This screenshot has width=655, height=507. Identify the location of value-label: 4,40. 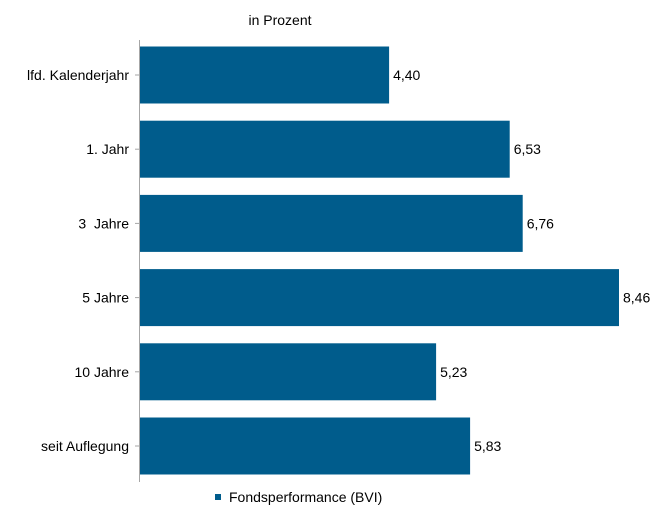
(406, 75).